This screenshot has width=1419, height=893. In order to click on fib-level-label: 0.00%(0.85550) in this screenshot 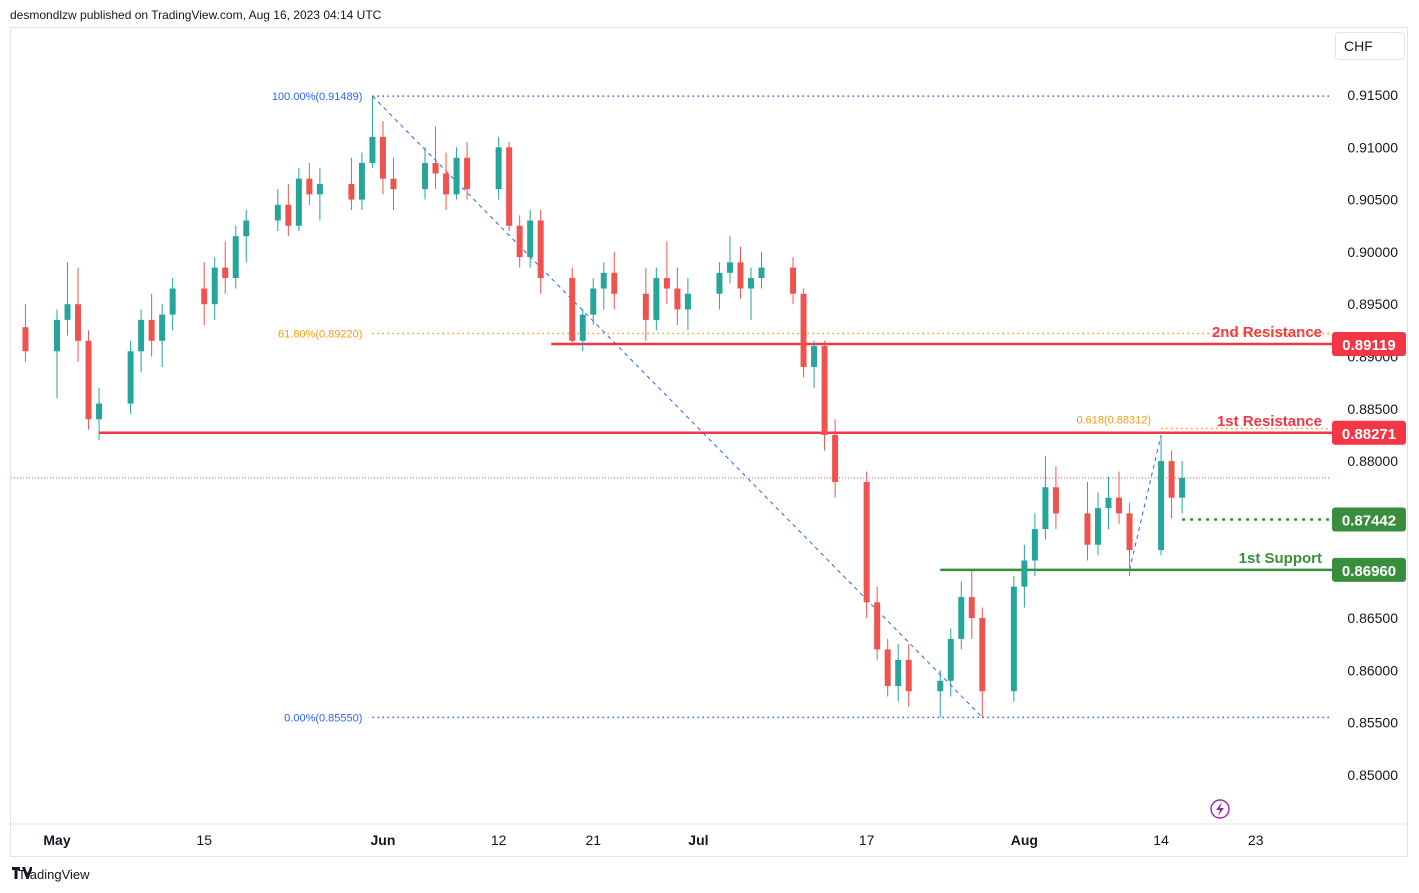, I will do `click(323, 718)`.